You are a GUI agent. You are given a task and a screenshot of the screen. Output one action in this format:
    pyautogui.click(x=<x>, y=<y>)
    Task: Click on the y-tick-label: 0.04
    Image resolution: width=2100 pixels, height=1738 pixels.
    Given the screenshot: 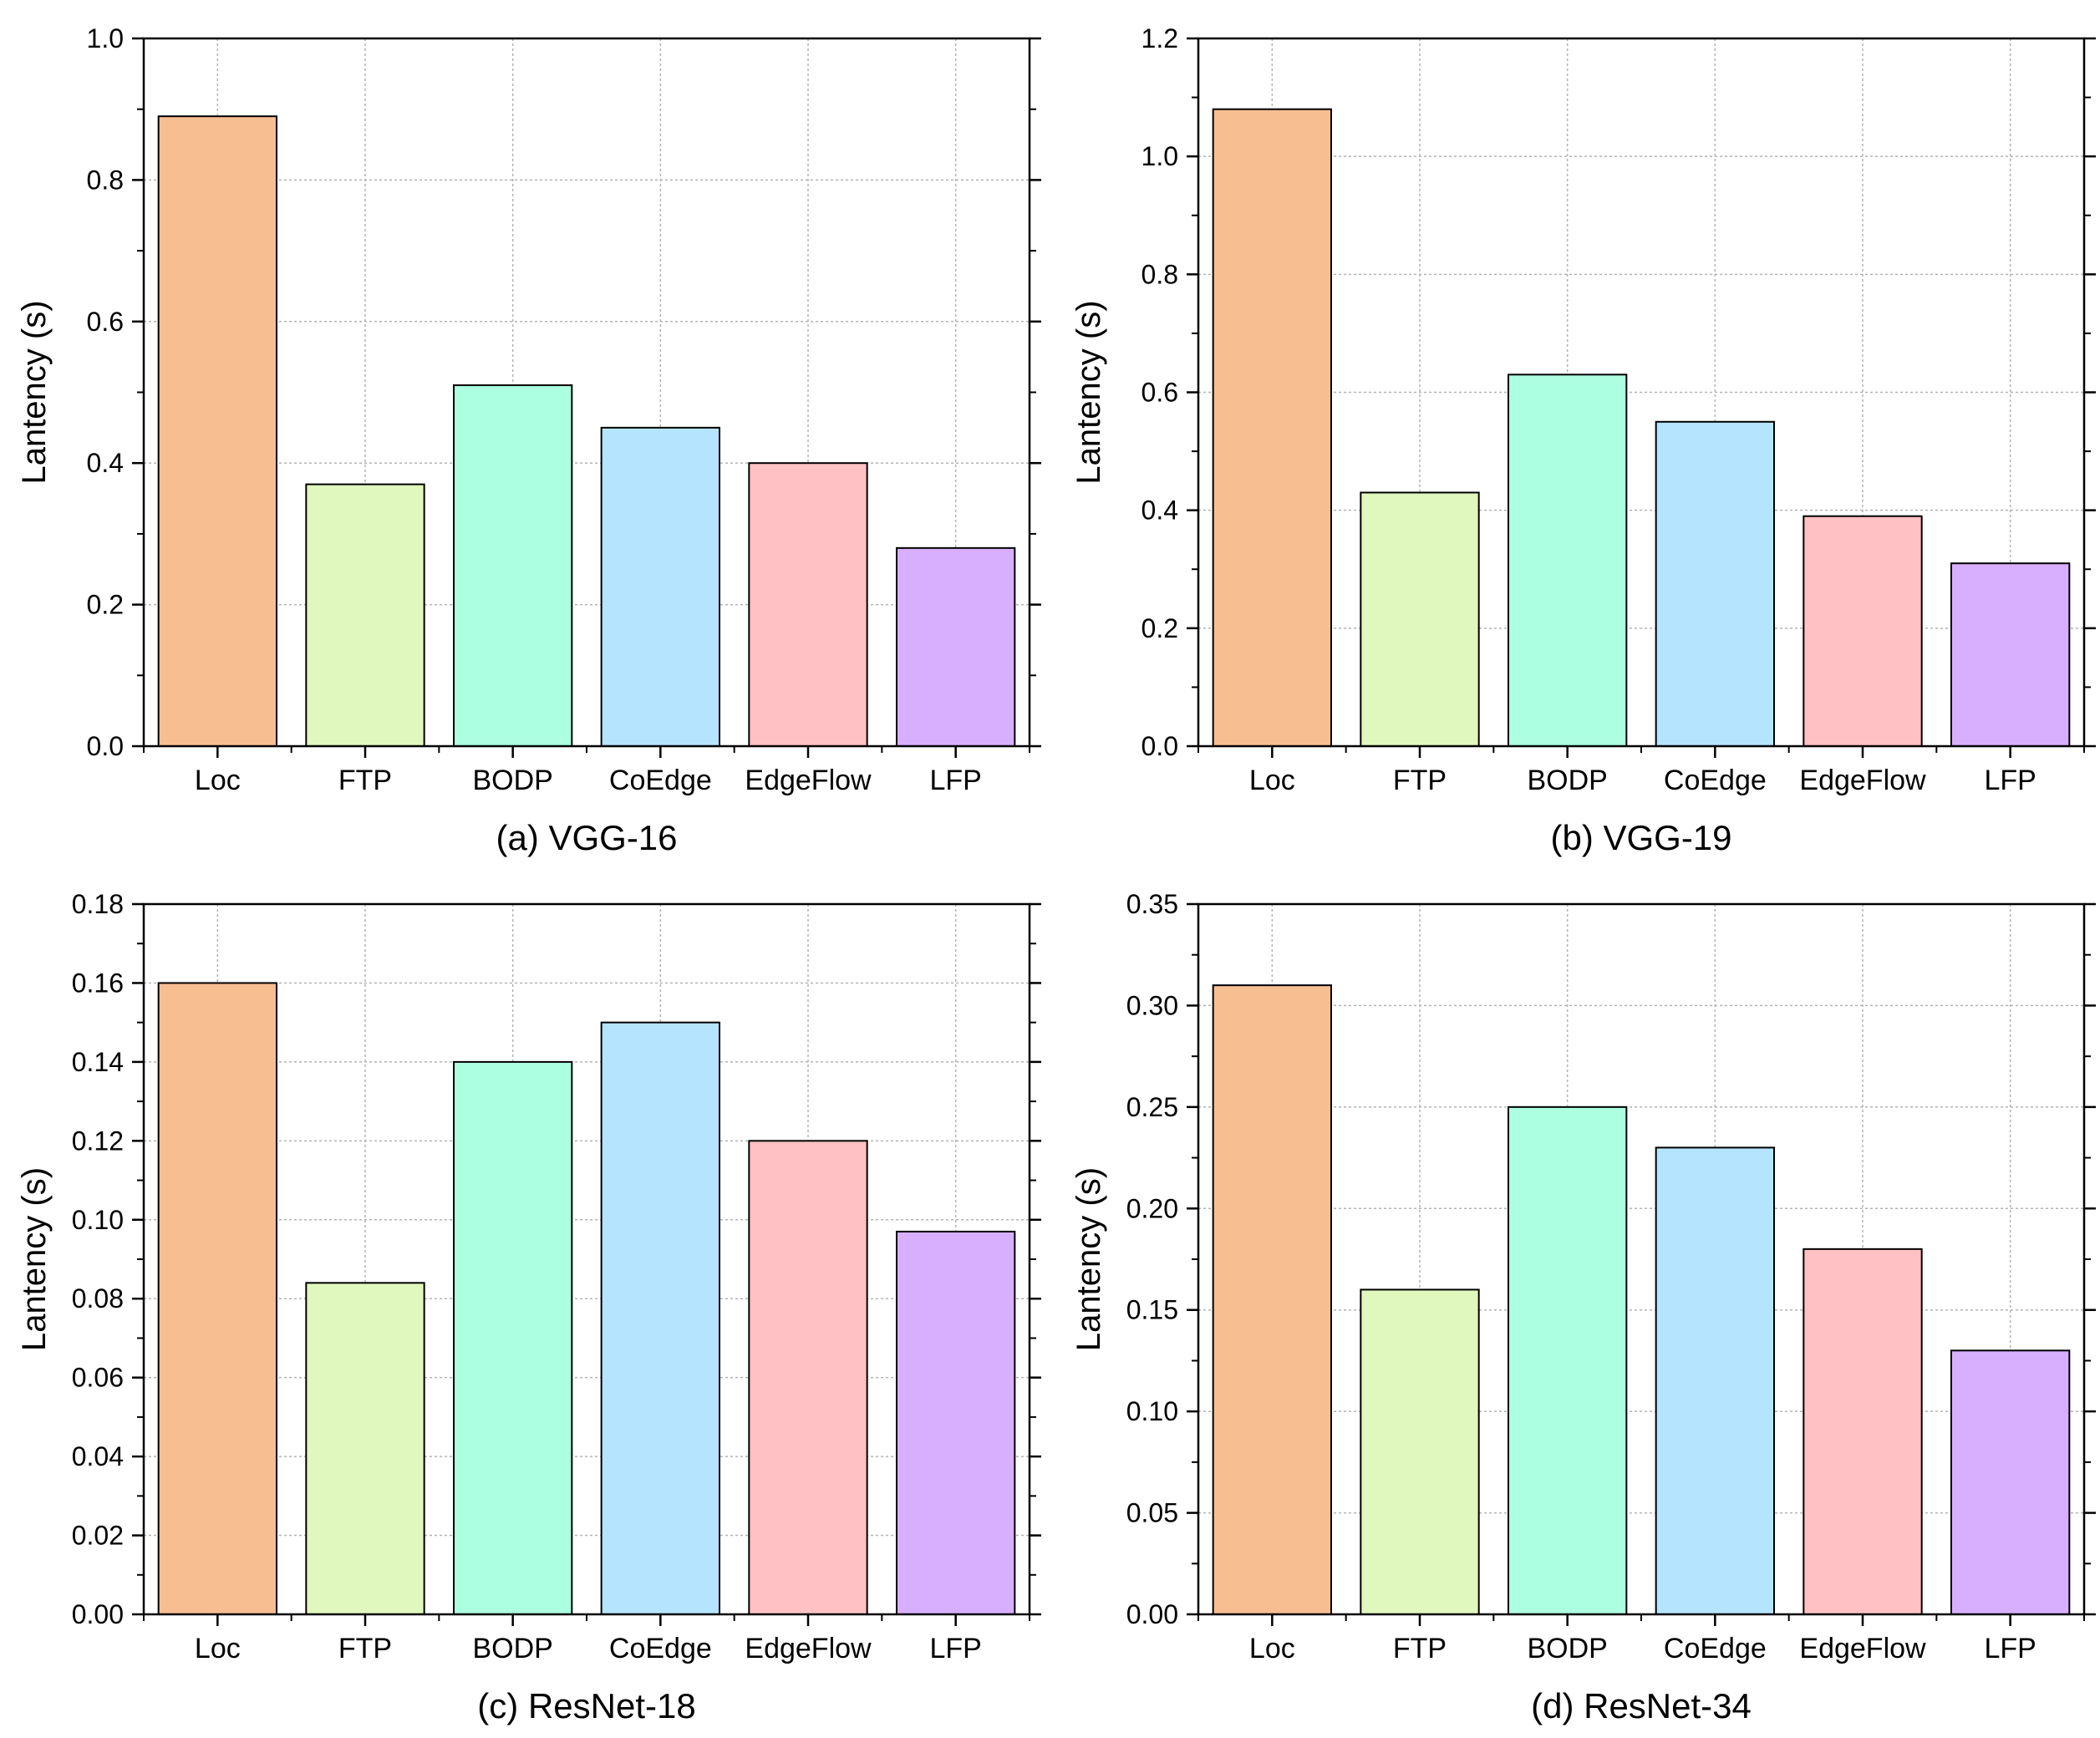 What is the action you would take?
    pyautogui.click(x=98, y=1456)
    